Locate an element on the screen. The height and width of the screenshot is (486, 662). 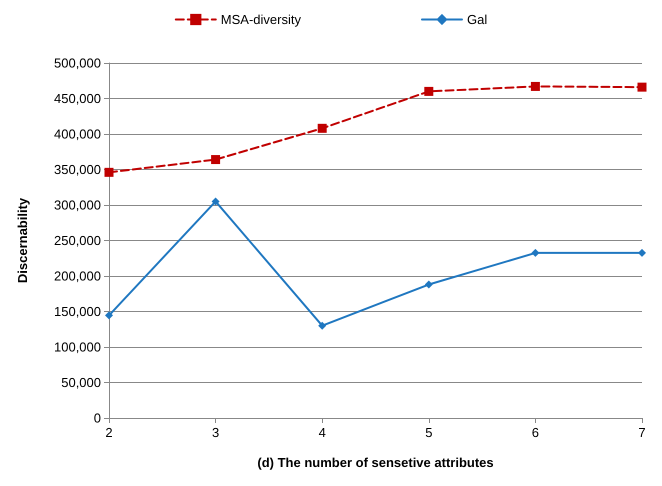
y-tick-label: 100,000 is located at coordinates (77, 347).